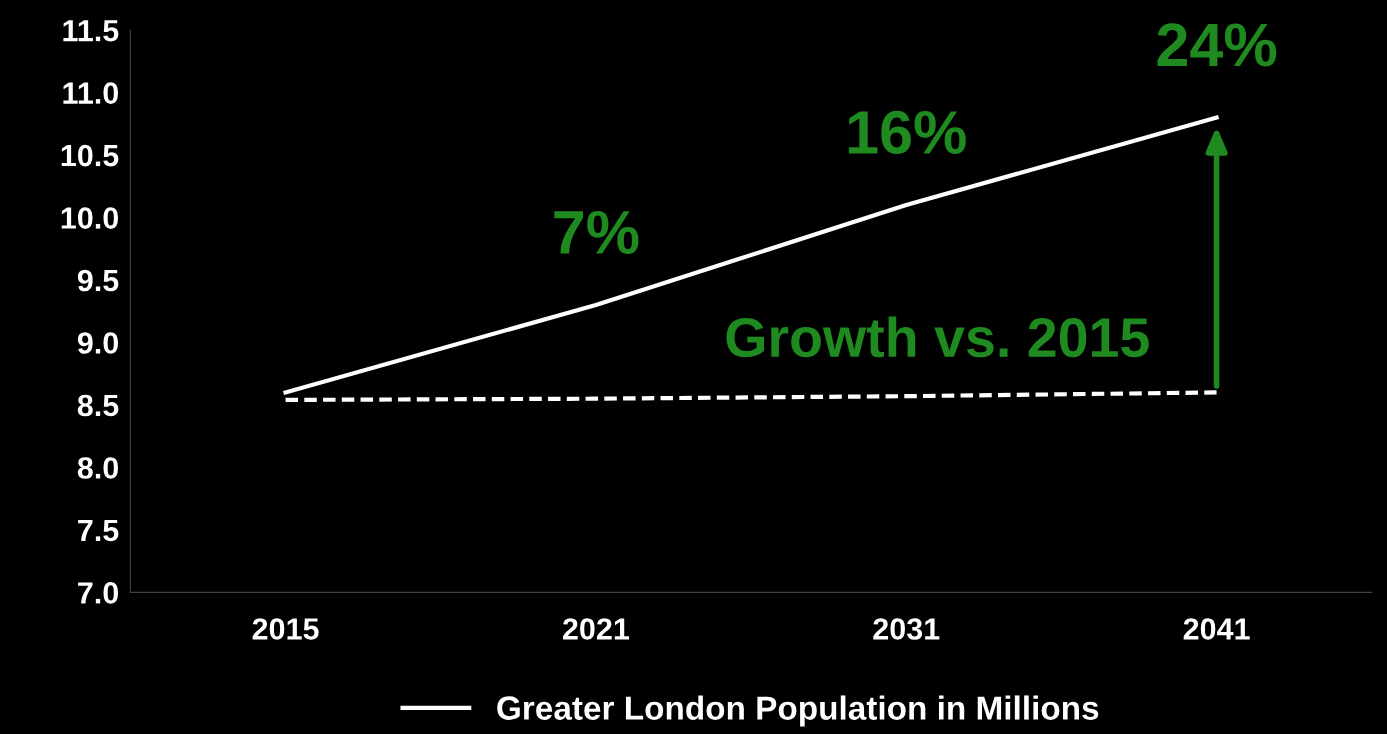 The height and width of the screenshot is (734, 1387). I want to click on legend-label: Greater London Population in Millions, so click(798, 711).